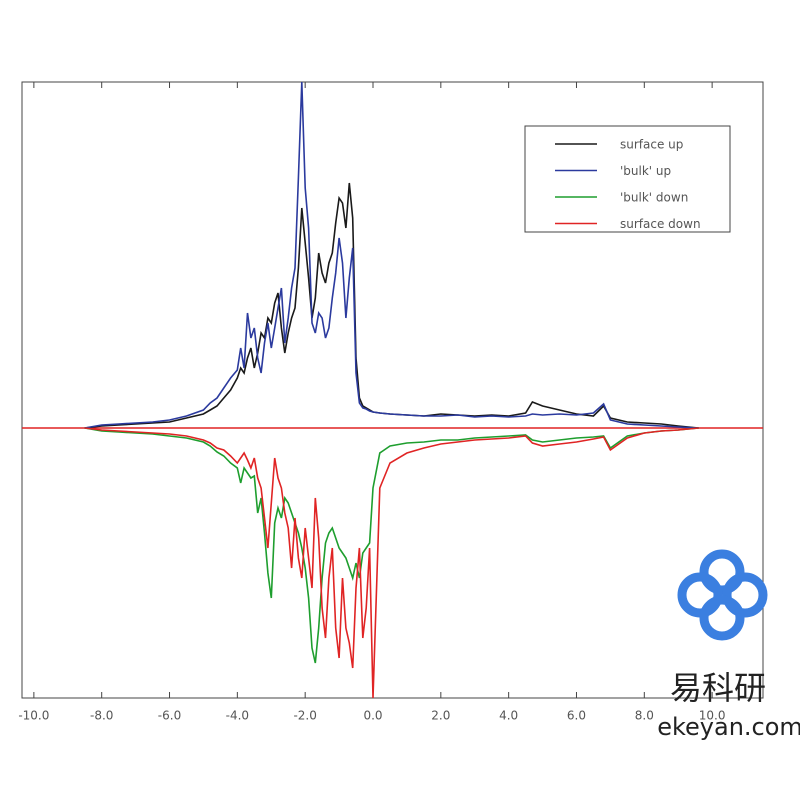 The width and height of the screenshot is (800, 800). What do you see at coordinates (728, 727) in the screenshot?
I see `watermark-url: ekeyan.com` at bounding box center [728, 727].